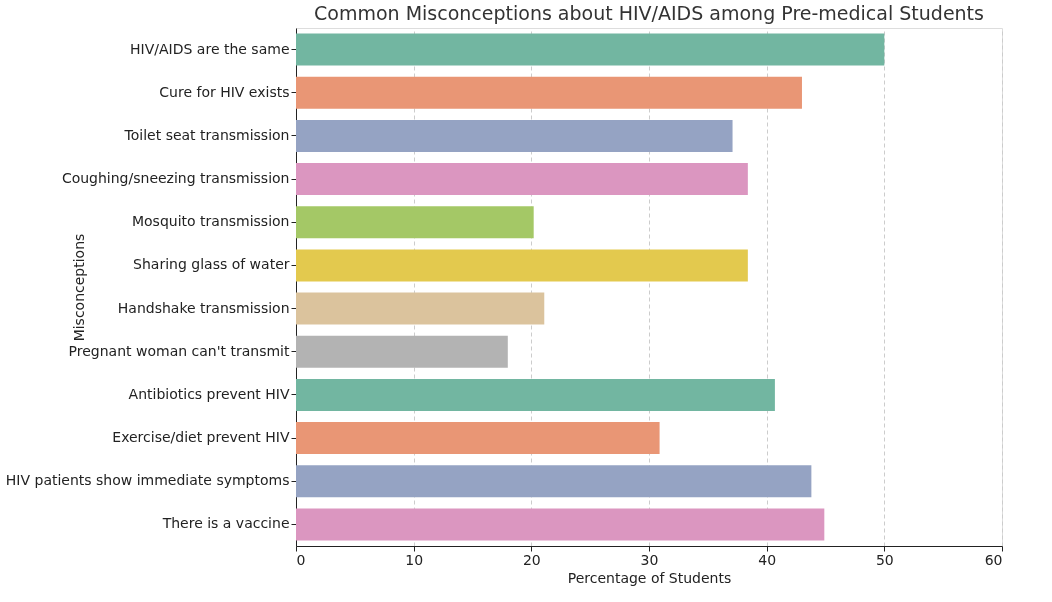 The height and width of the screenshot is (602, 1052). Describe the element at coordinates (210, 221) in the screenshot. I see `y-tick-label: Mosquito transmission` at that location.